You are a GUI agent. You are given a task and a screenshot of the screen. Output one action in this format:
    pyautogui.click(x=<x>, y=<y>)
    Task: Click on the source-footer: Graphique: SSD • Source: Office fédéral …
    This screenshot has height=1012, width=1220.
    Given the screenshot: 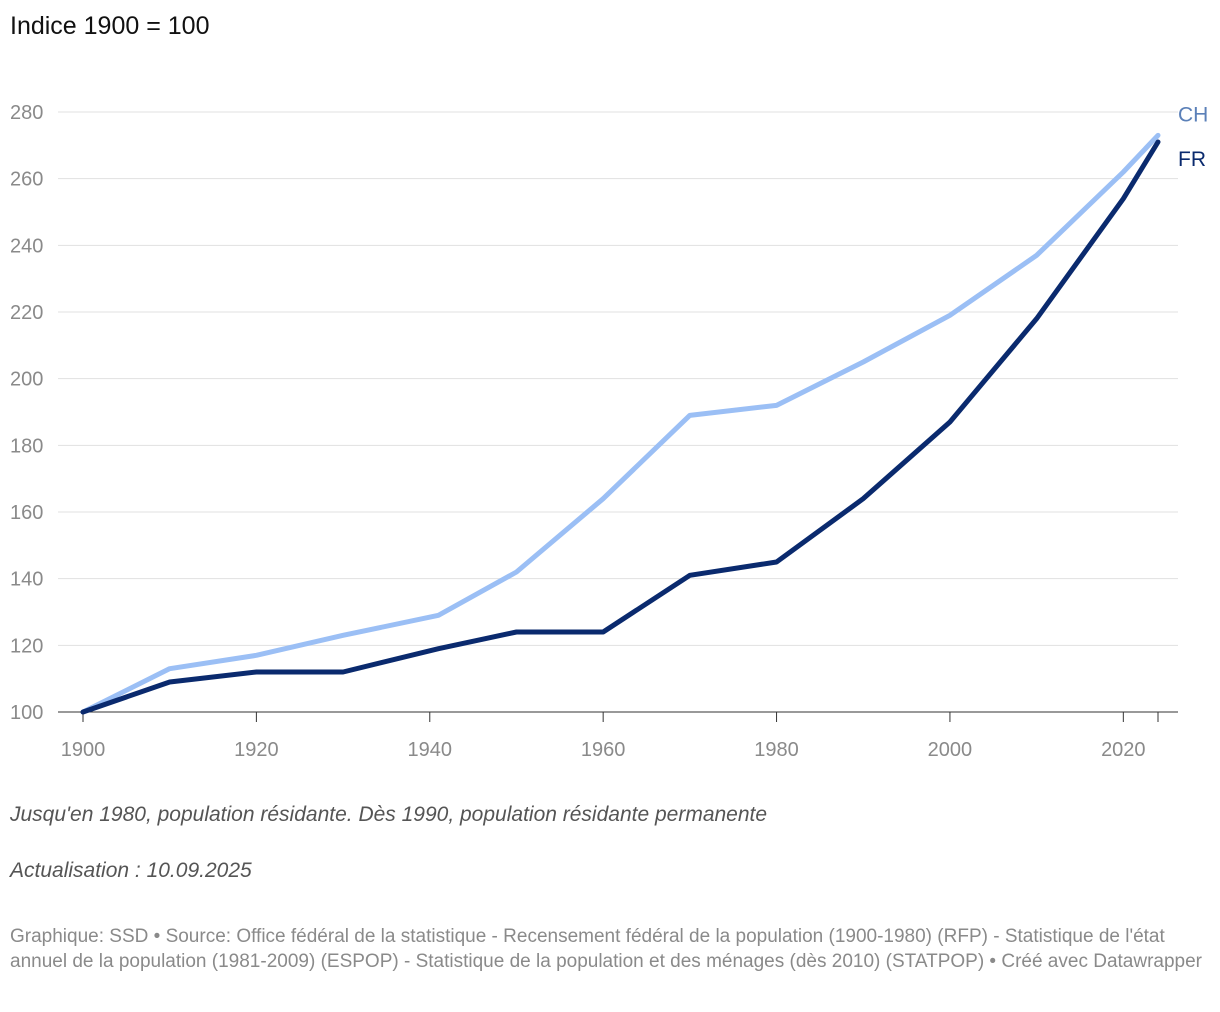 What is the action you would take?
    pyautogui.click(x=606, y=949)
    